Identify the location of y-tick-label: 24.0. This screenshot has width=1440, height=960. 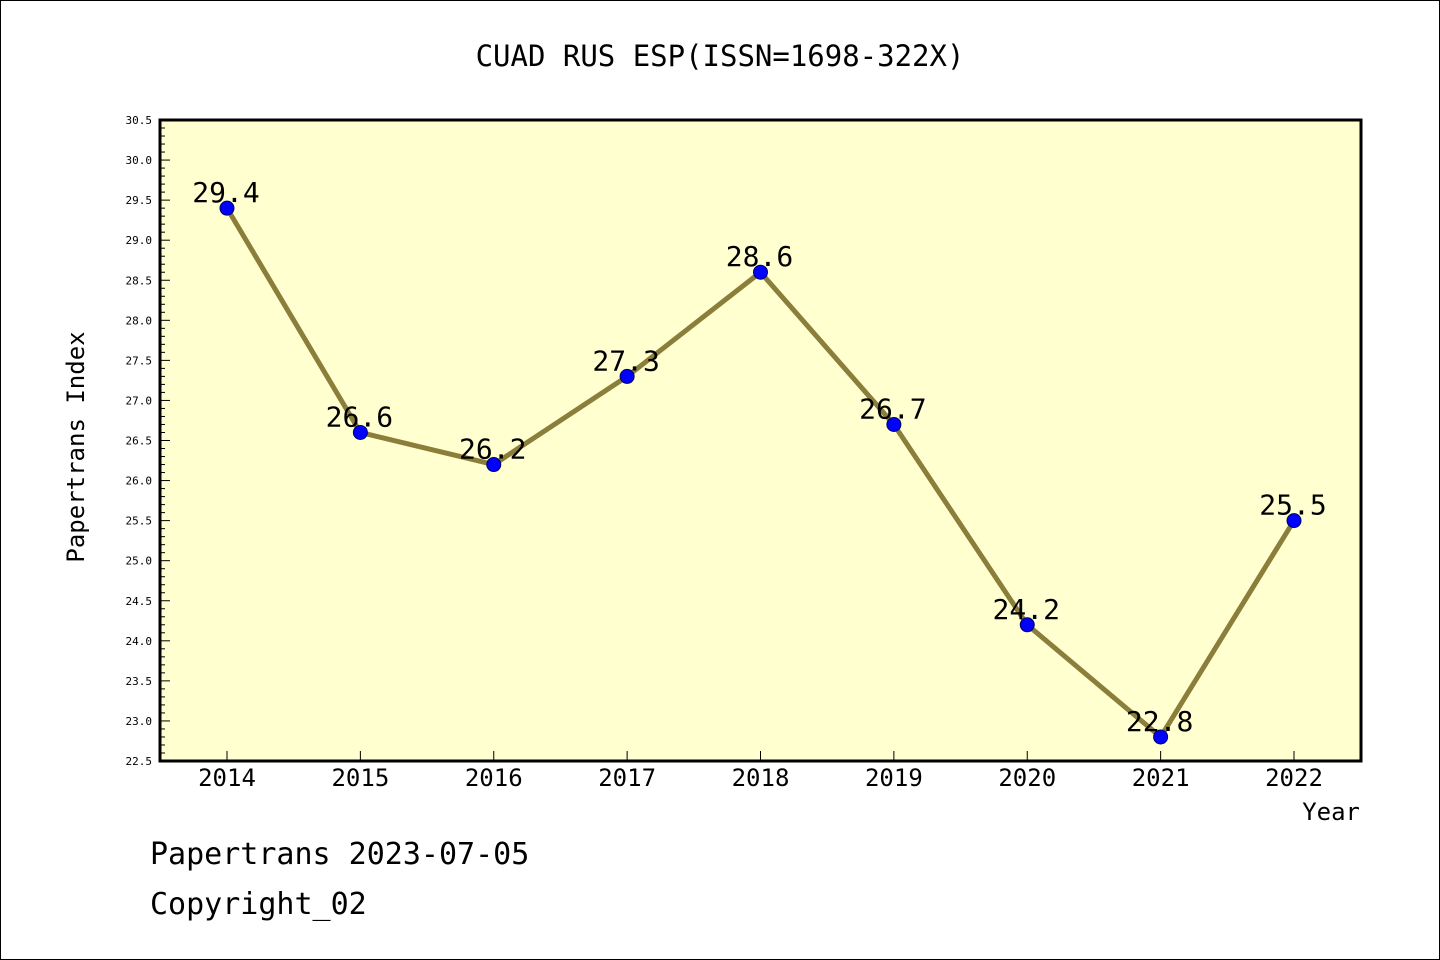
(139, 641).